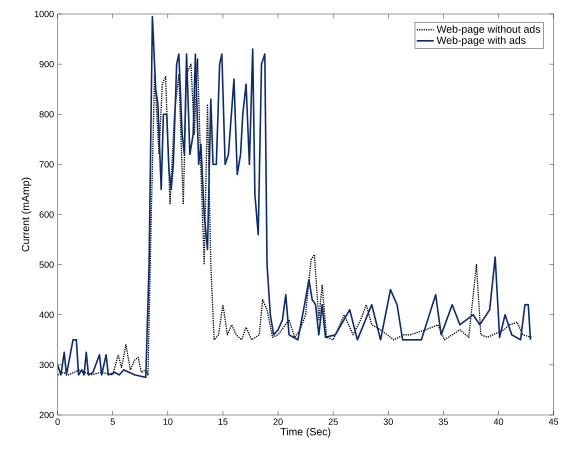 This screenshot has width=570, height=453. I want to click on x-tick-label: 10, so click(168, 421).